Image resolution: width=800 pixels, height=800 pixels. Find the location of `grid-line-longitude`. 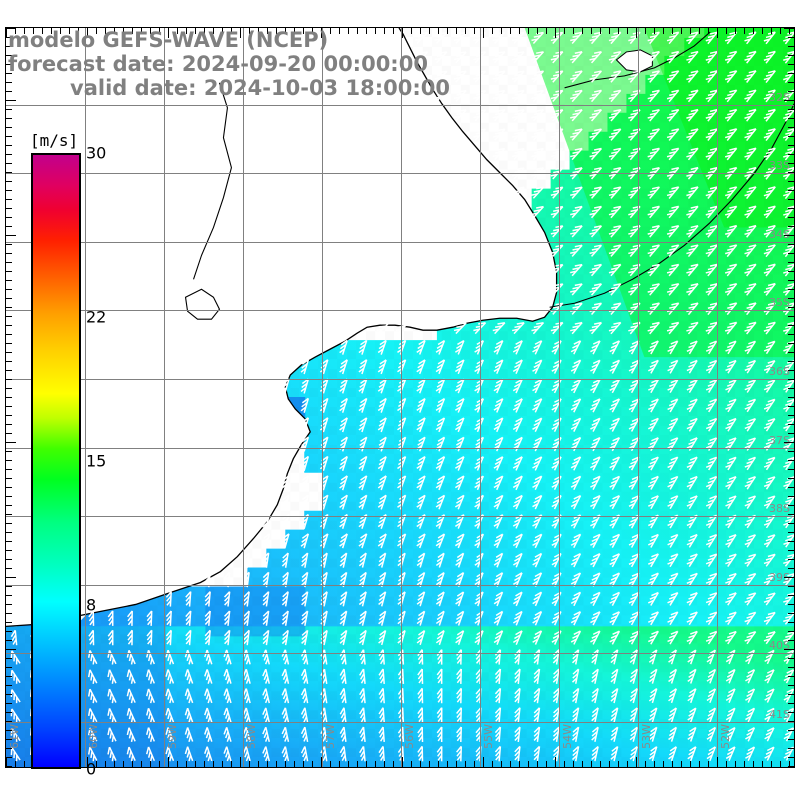

grid-line-longitude is located at coordinates (559, 397).